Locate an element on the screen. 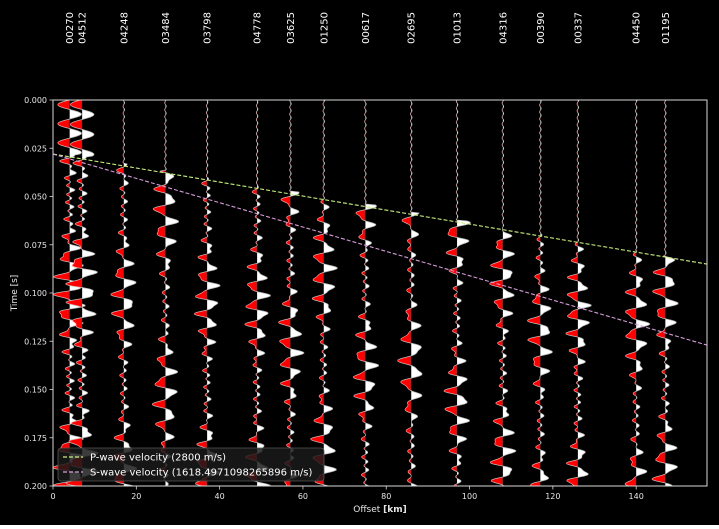 Image resolution: width=719 pixels, height=529 pixels. station-label: 00617 is located at coordinates (366, 28).